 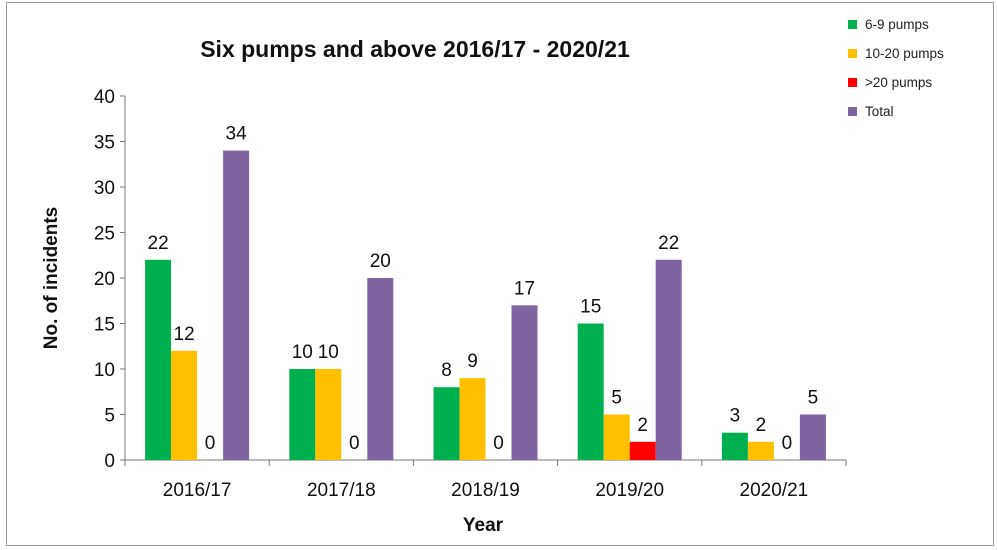 What do you see at coordinates (109, 461) in the screenshot?
I see `y-tick-label: 0` at bounding box center [109, 461].